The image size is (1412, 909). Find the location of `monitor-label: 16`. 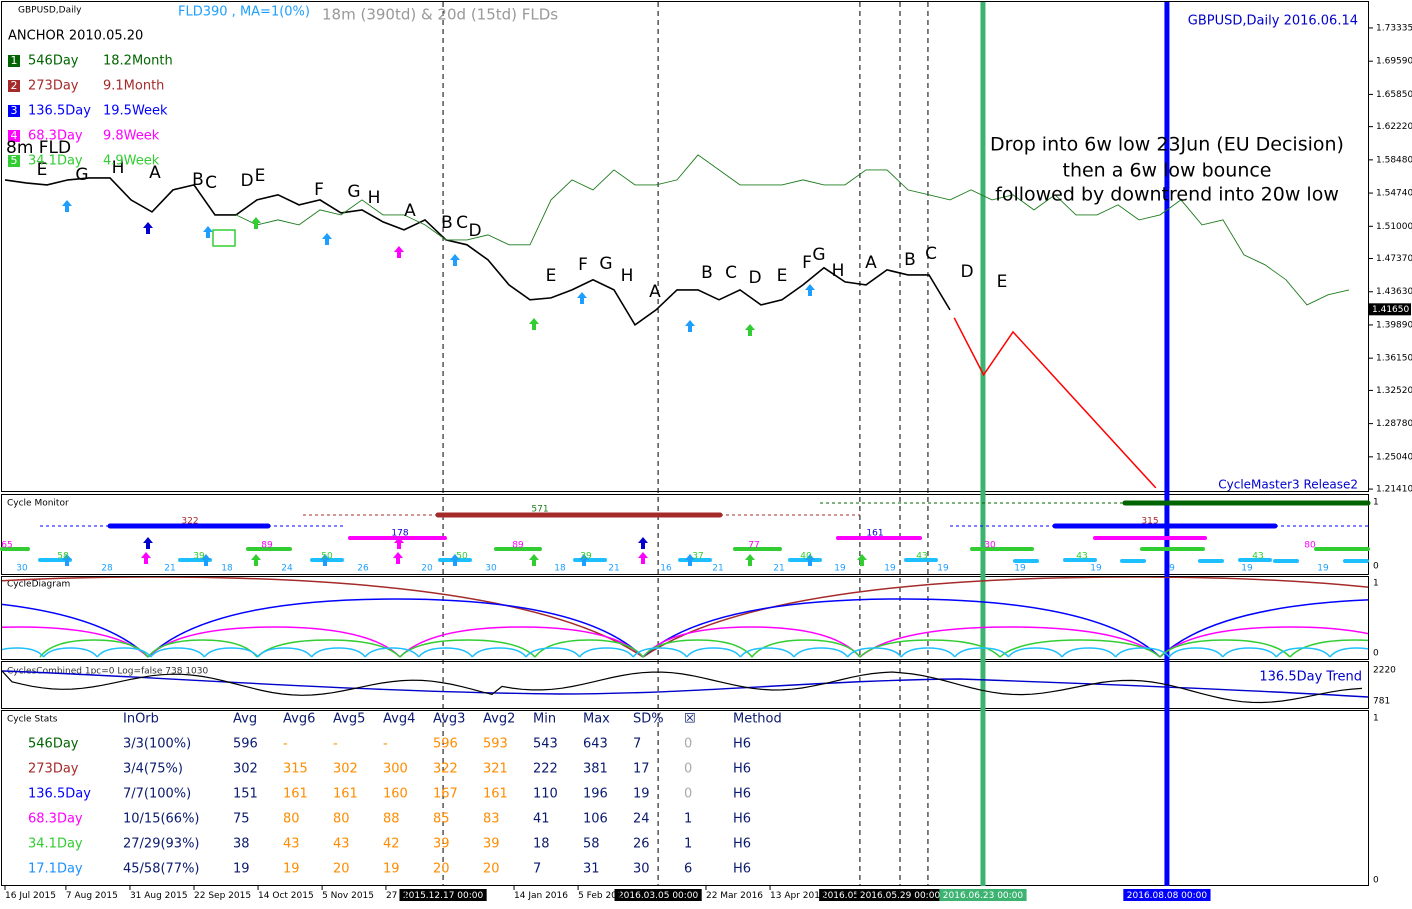

monitor-label: 16 is located at coordinates (666, 569).